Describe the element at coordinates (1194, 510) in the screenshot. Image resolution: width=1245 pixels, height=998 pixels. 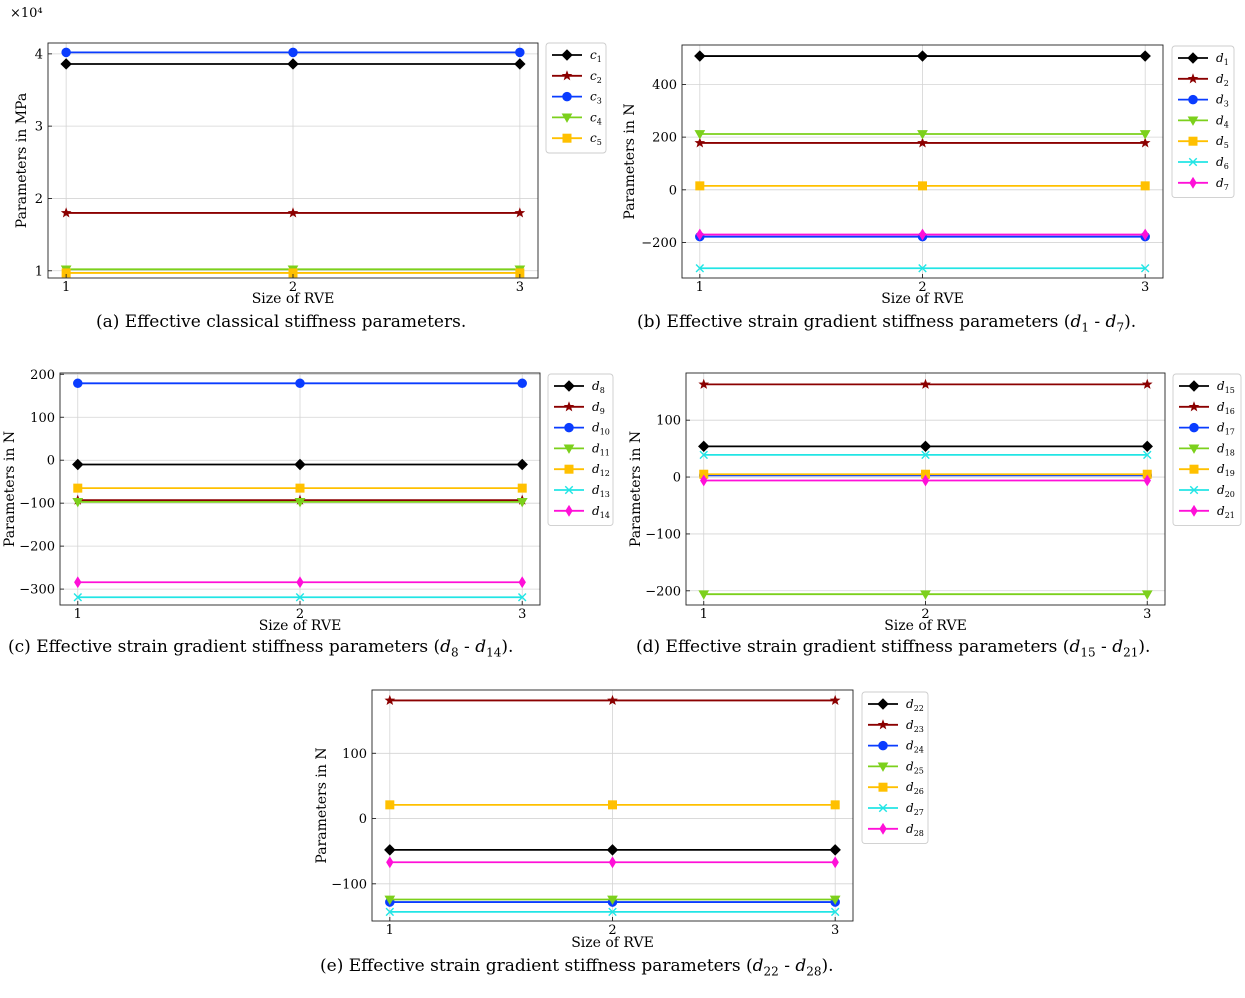
I see `legend-marker-d21` at that location.